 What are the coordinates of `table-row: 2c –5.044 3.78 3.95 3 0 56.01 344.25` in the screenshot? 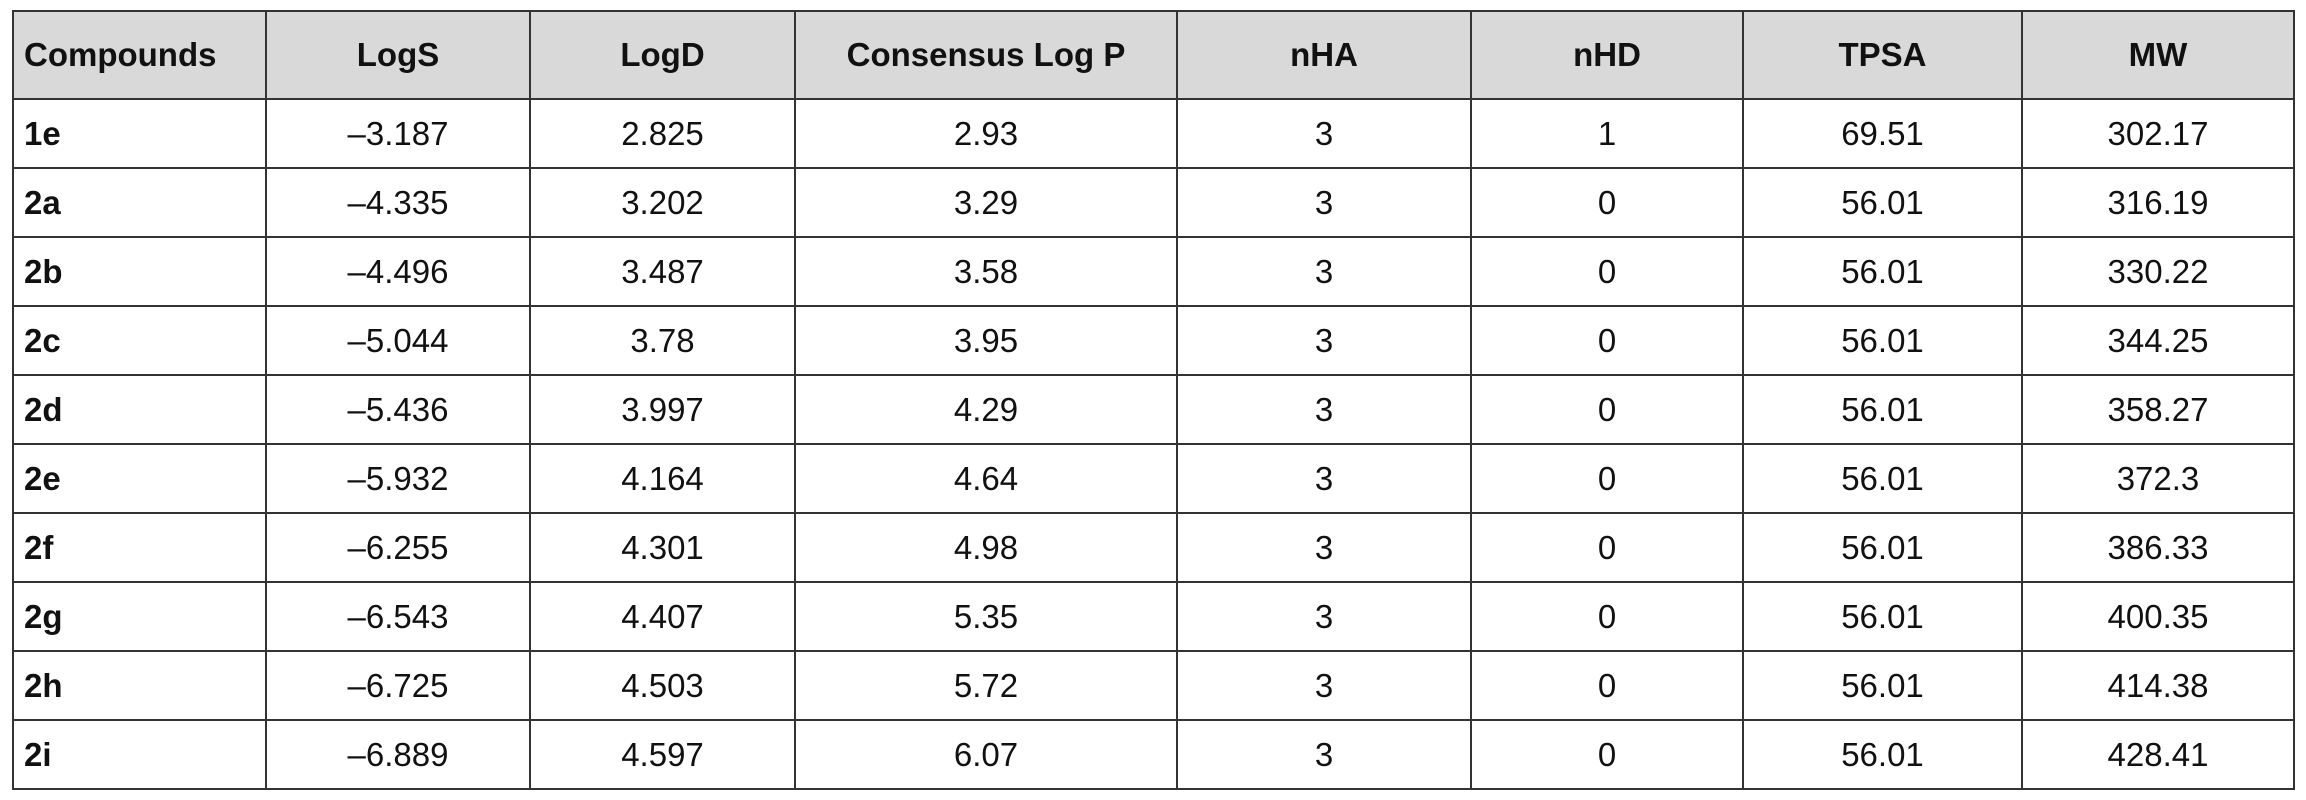 It's located at (1153, 340).